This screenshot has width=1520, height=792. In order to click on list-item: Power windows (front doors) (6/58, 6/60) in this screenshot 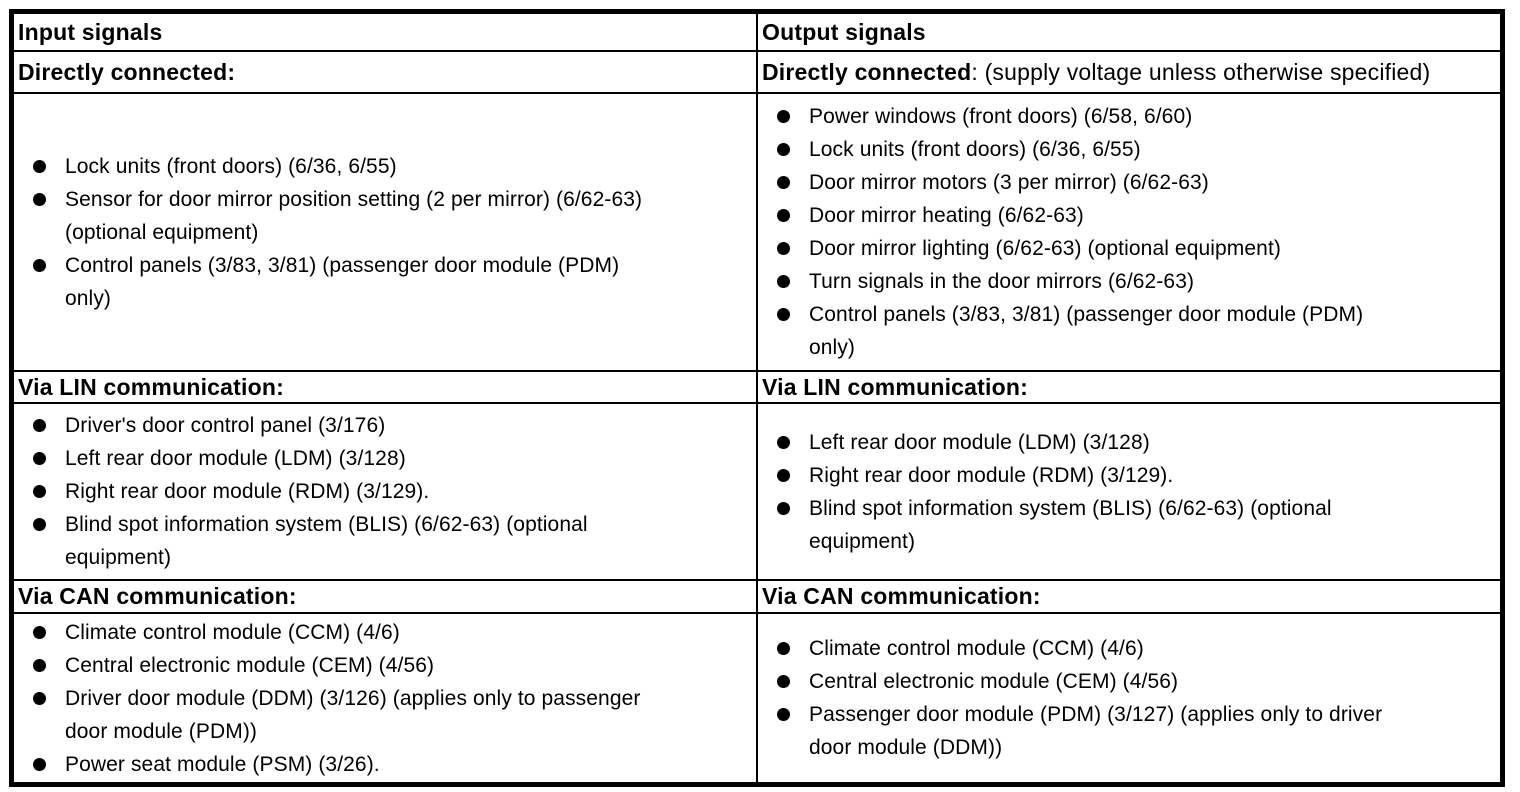, I will do `click(1070, 116)`.